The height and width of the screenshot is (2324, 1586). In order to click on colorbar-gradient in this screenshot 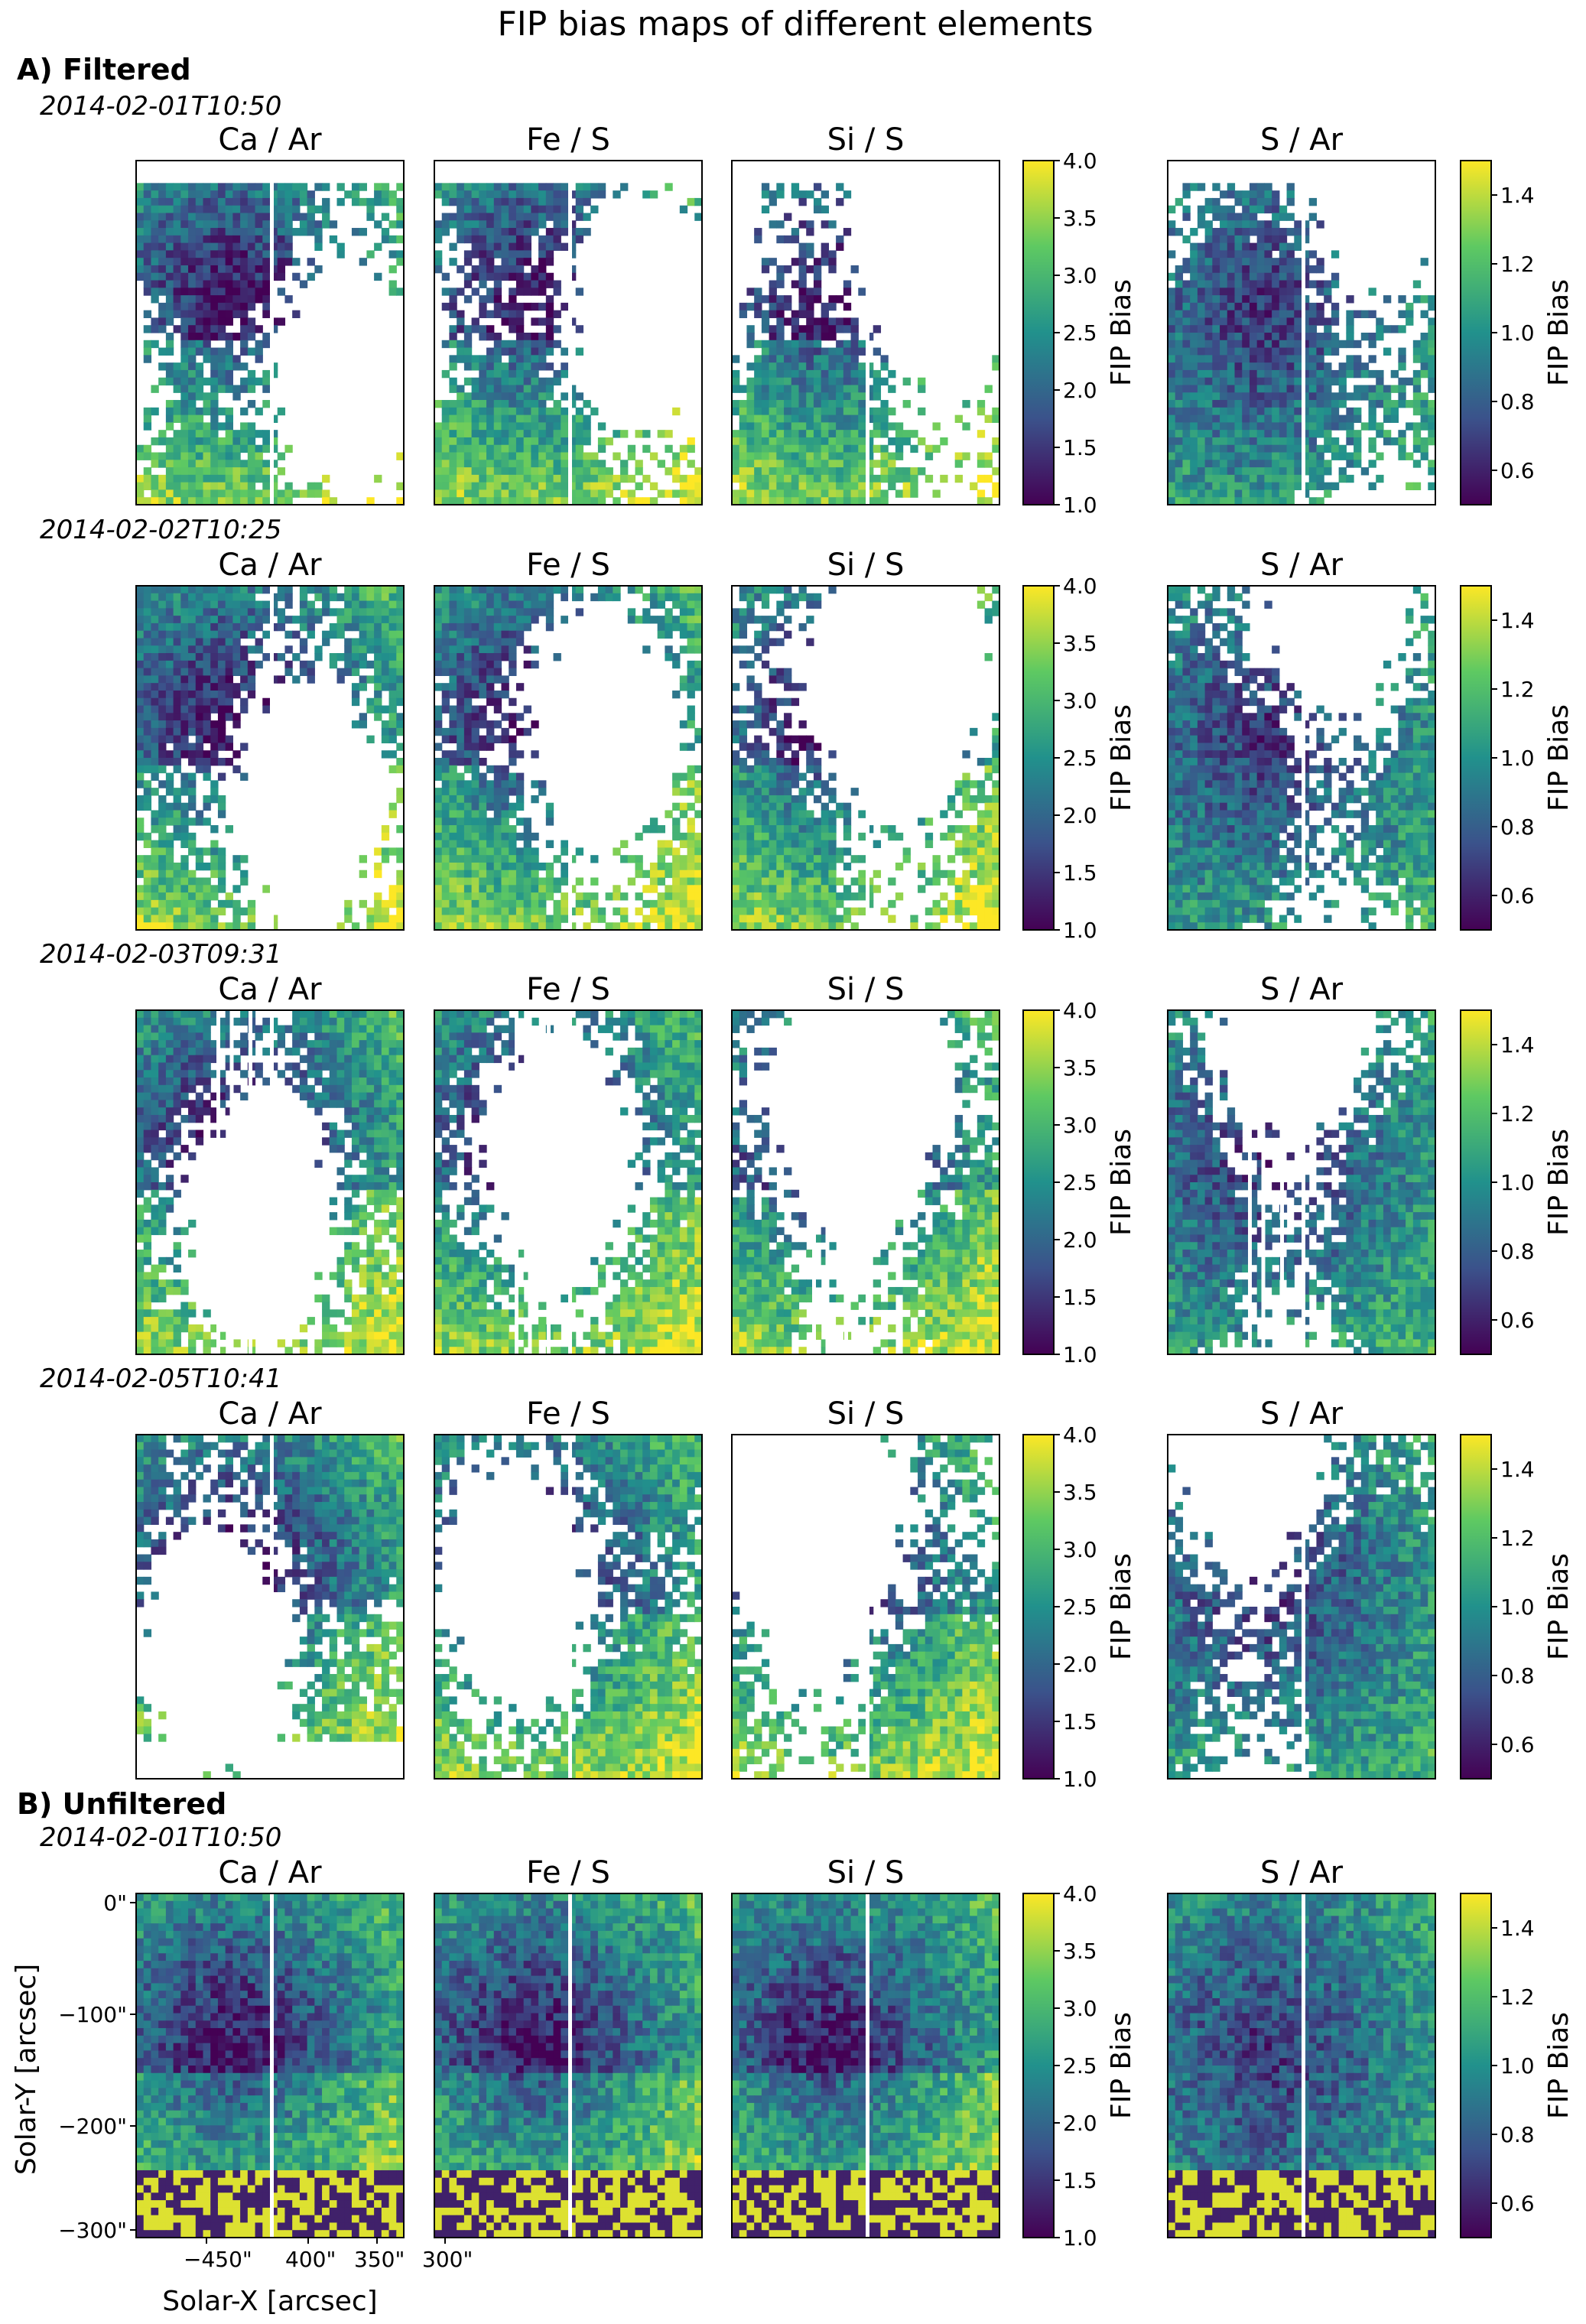, I will do `click(1038, 332)`.